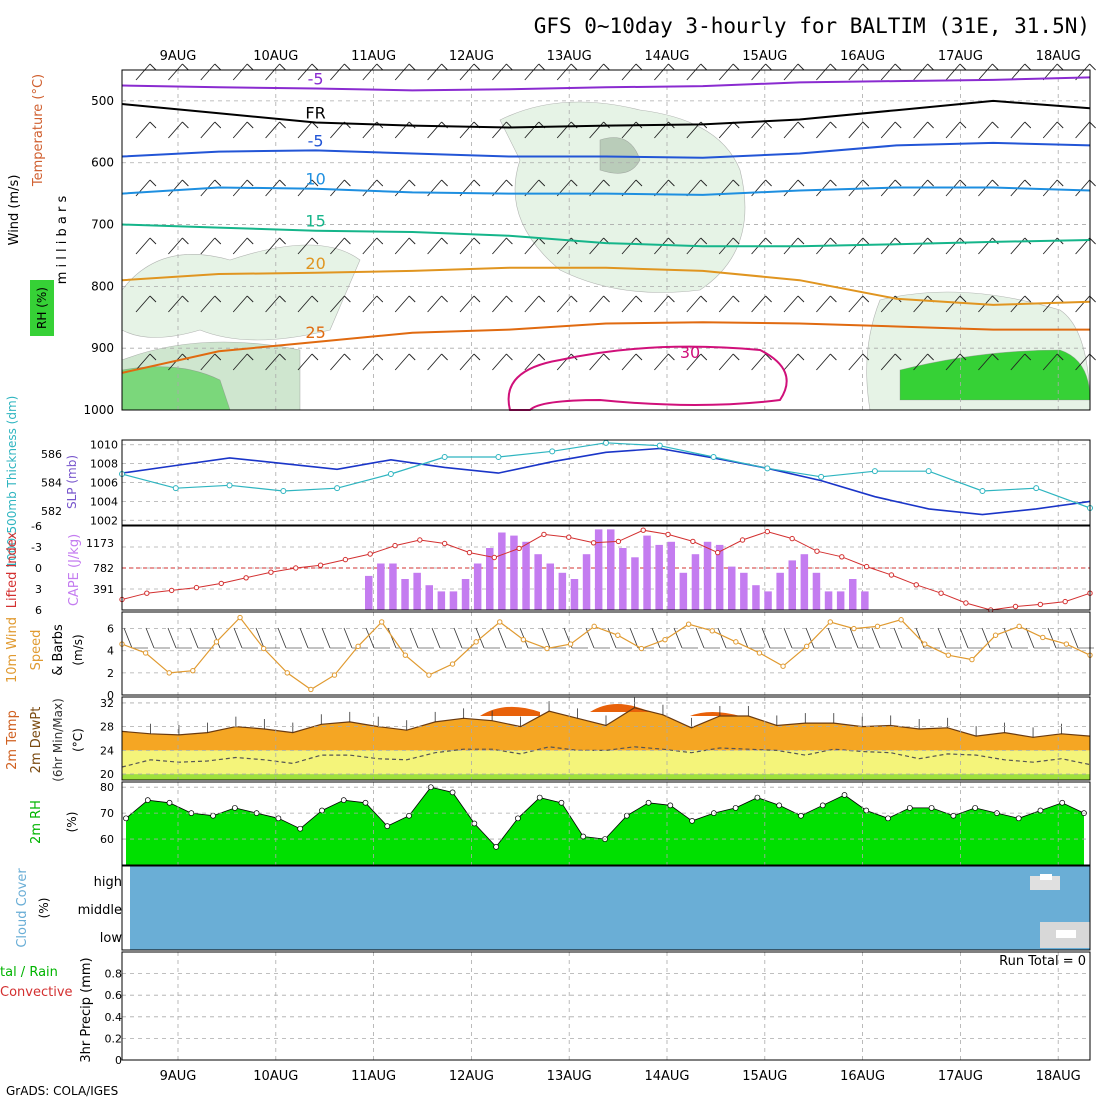  Describe the element at coordinates (12, 569) in the screenshot. I see `ylabel-li: Lifted Index` at that location.